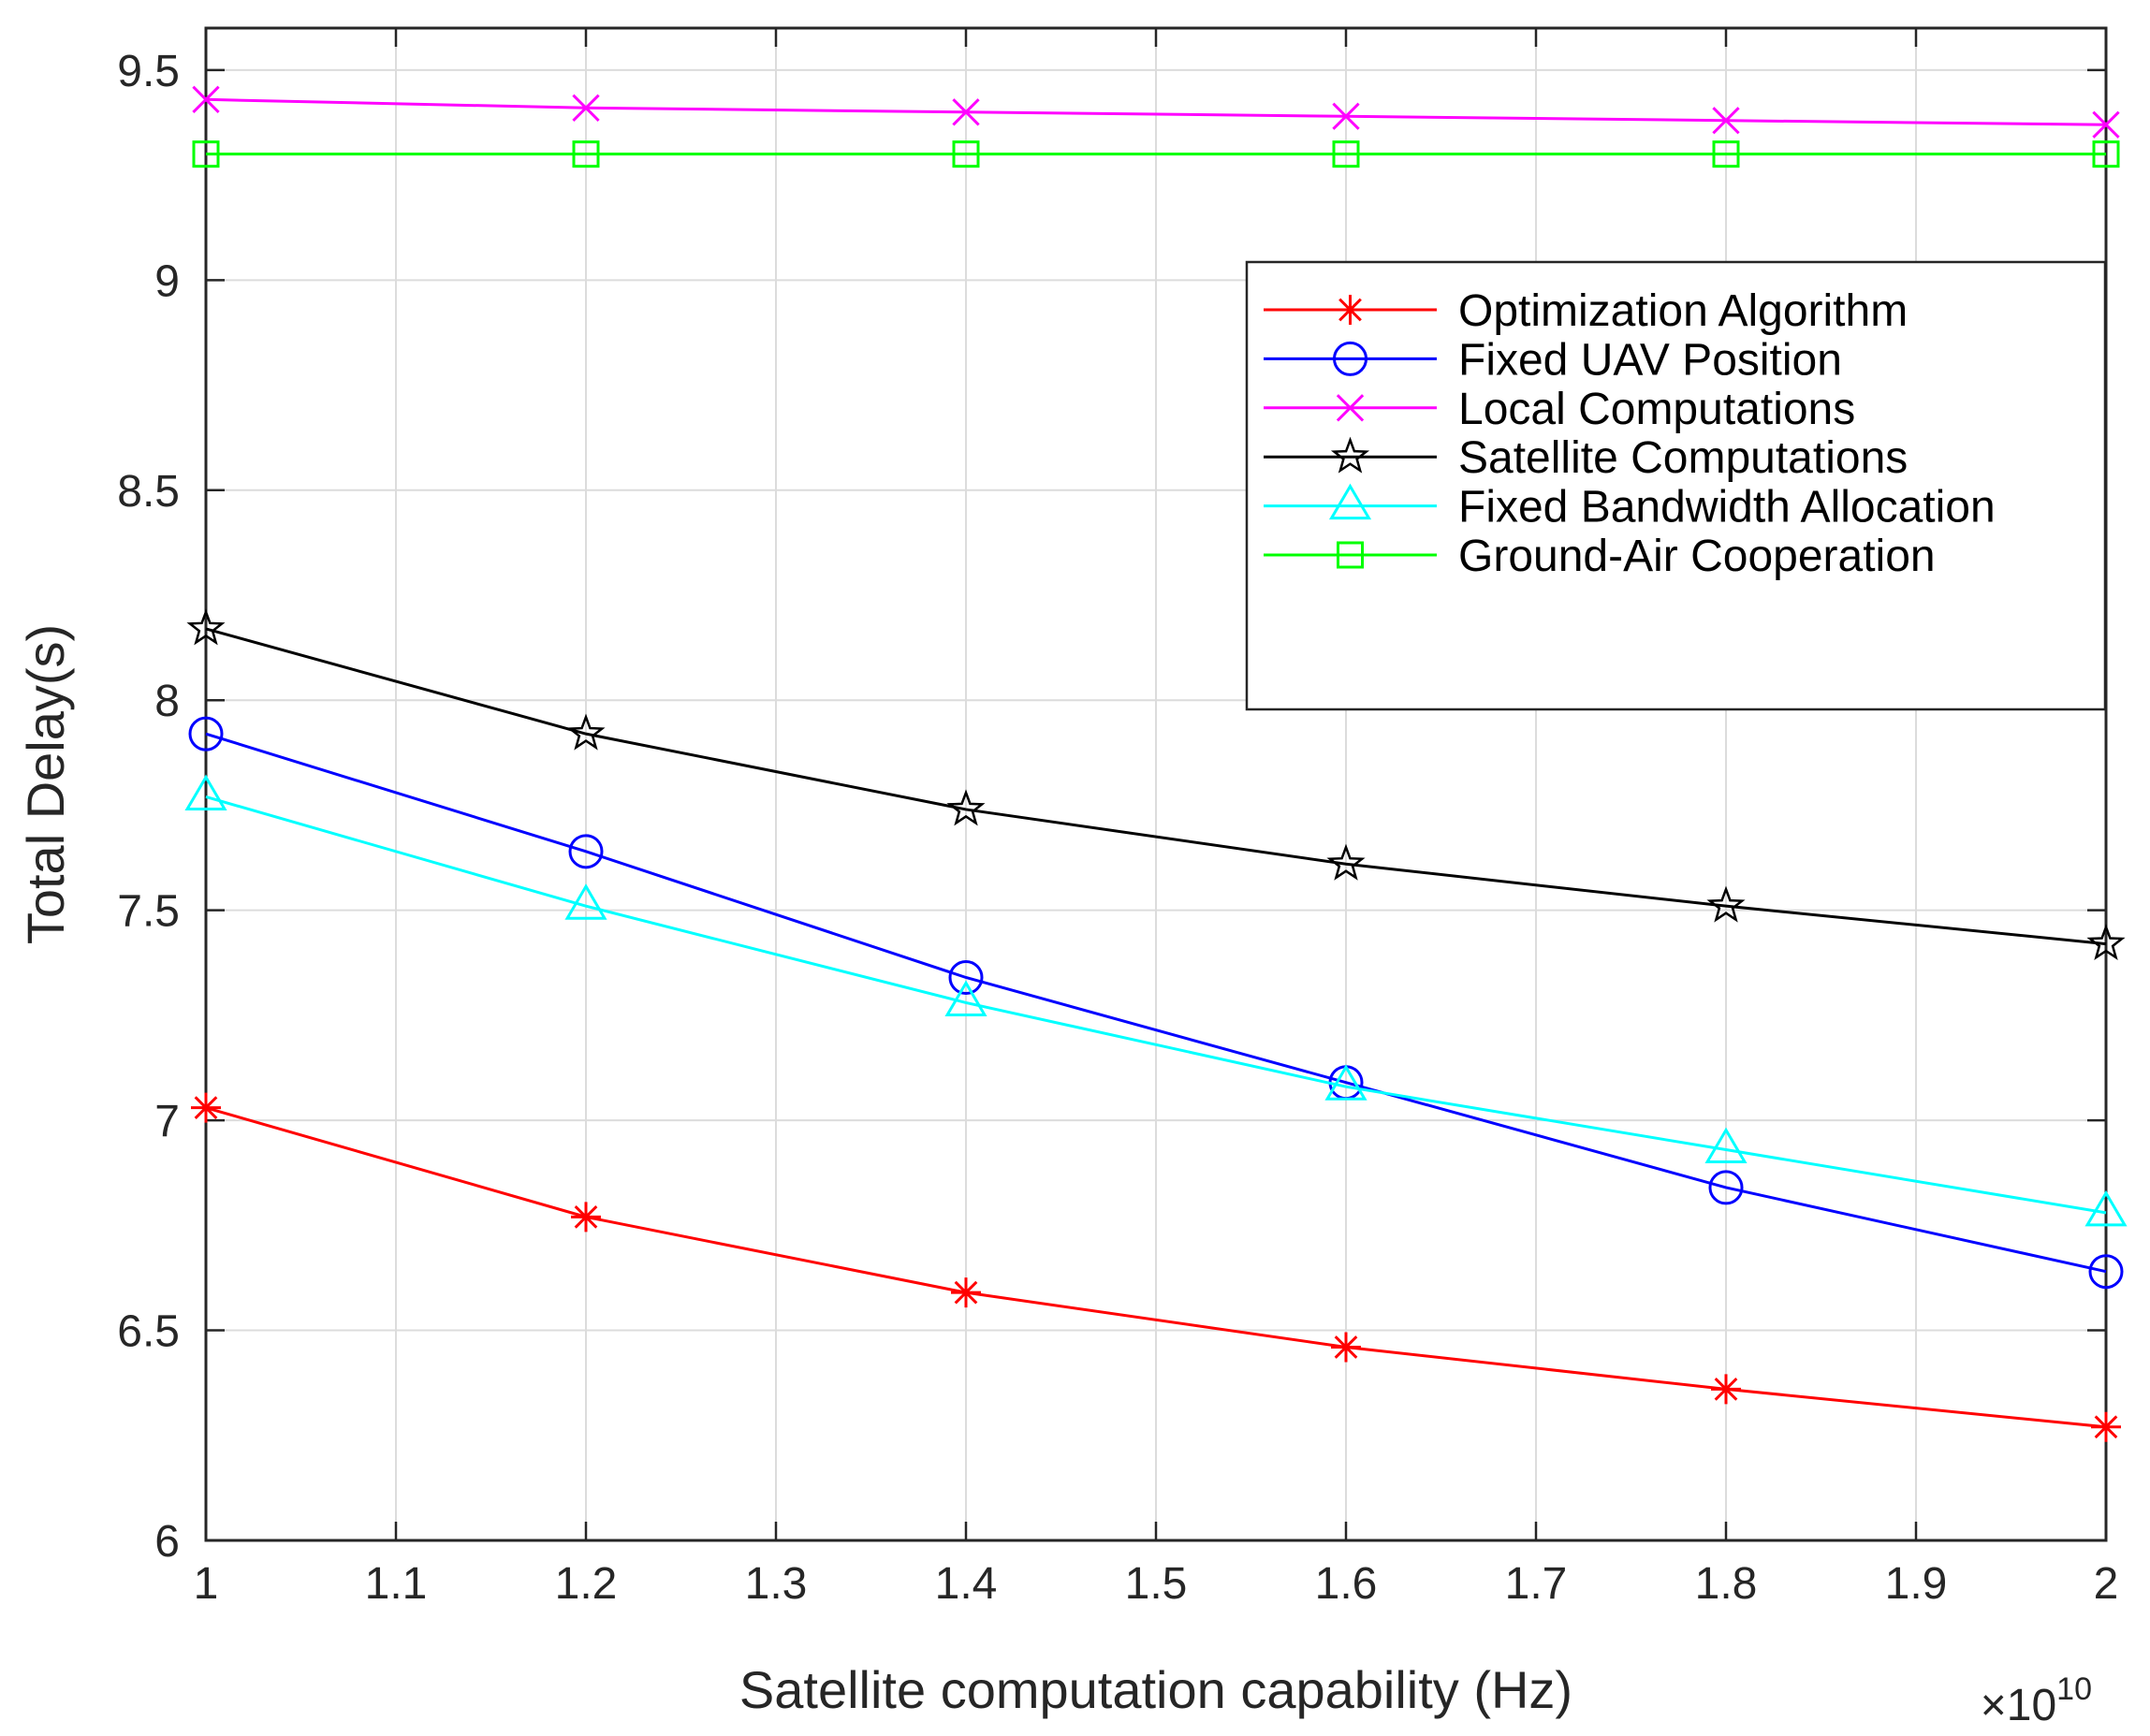  What do you see at coordinates (167, 1122) in the screenshot?
I see `y-tick-label: 7` at bounding box center [167, 1122].